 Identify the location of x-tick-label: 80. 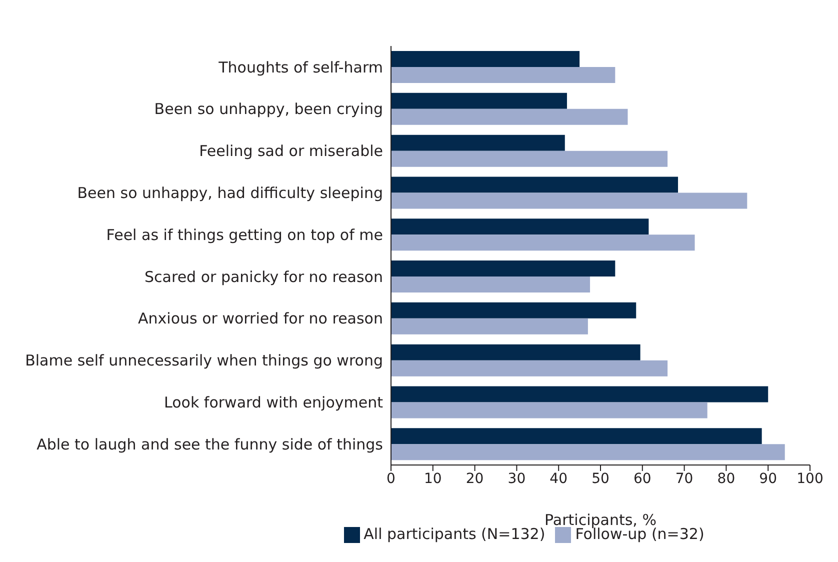
(726, 478).